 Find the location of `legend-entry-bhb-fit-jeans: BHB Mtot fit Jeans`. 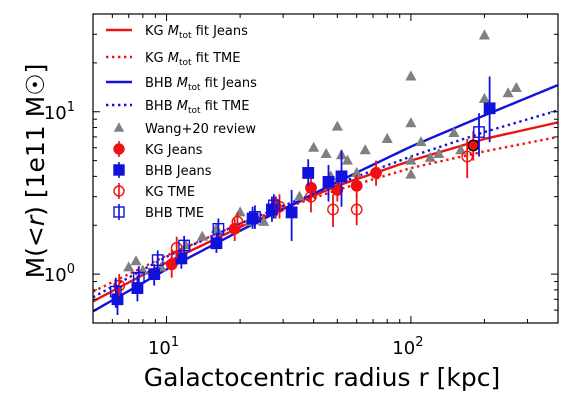

legend-entry-bhb-fit-jeans: BHB Mtot fit Jeans is located at coordinates (181, 84).